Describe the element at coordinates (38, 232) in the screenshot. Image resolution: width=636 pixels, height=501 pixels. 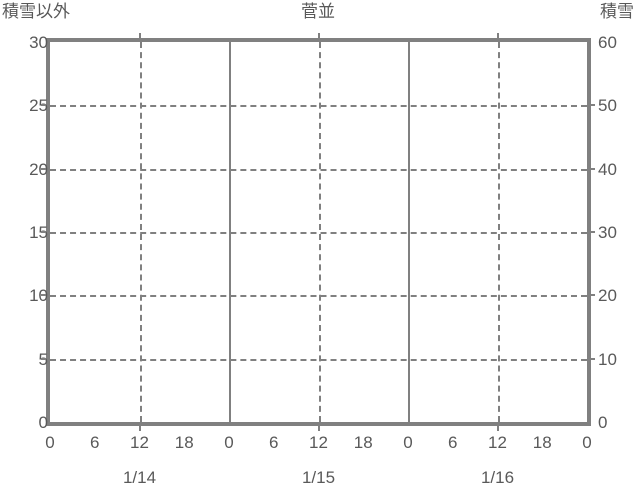
I see `left-axis-tick-label: 15` at that location.